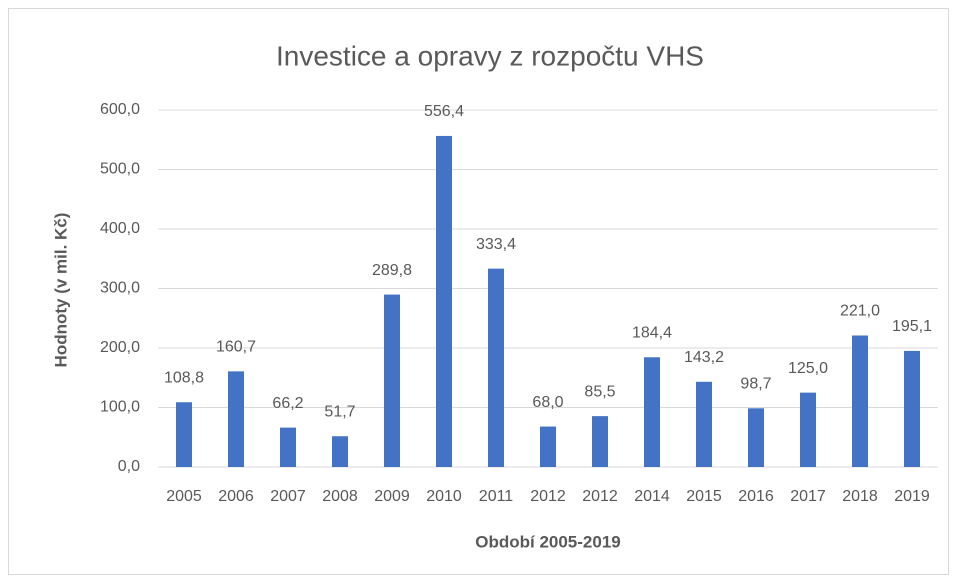 The width and height of the screenshot is (958, 581). What do you see at coordinates (129, 466) in the screenshot?
I see `y-tick-label: 0,0` at bounding box center [129, 466].